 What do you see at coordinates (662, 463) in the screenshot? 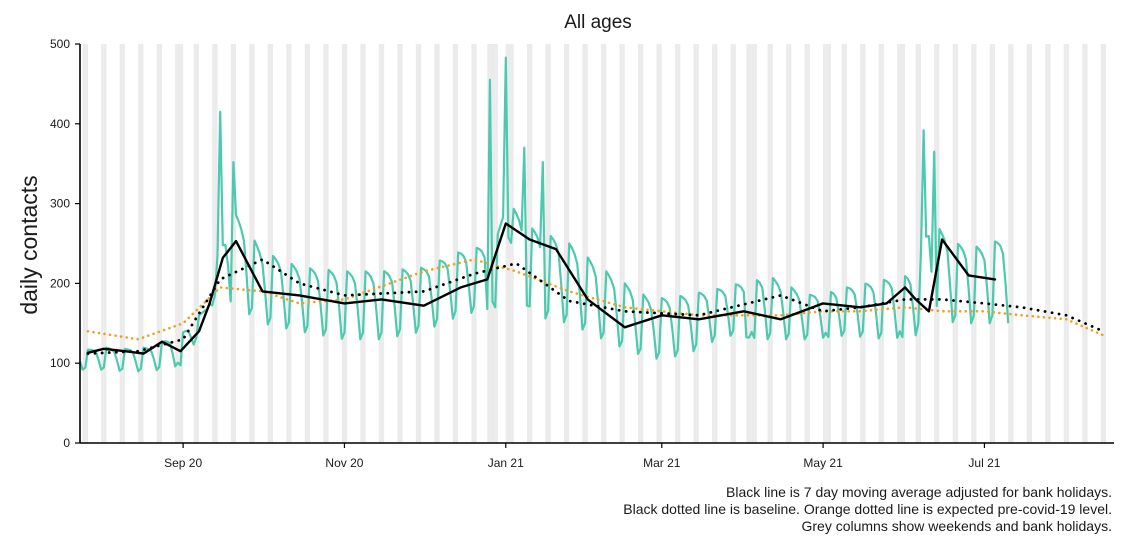
I see `x-tick-label: Mar 21` at bounding box center [662, 463].